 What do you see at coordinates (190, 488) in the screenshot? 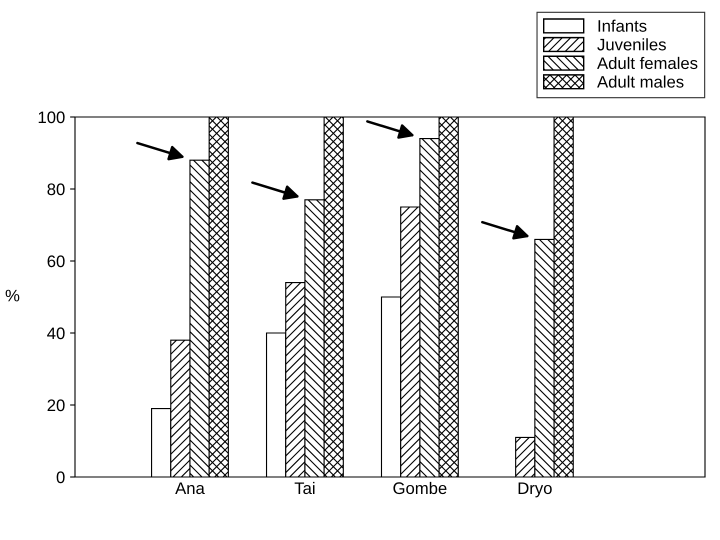
I see `x-tick-label: Ana` at bounding box center [190, 488].